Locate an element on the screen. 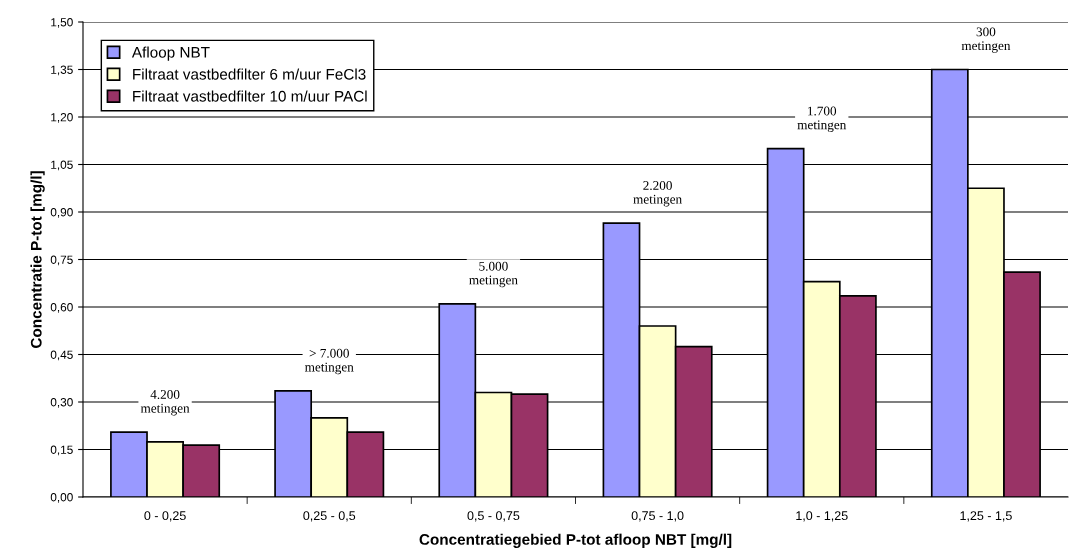 Image resolution: width=1088 pixels, height=556 pixels. legend-label: Filtraat vastbedfilter 6 m/uur FeCl3 is located at coordinates (249, 74).